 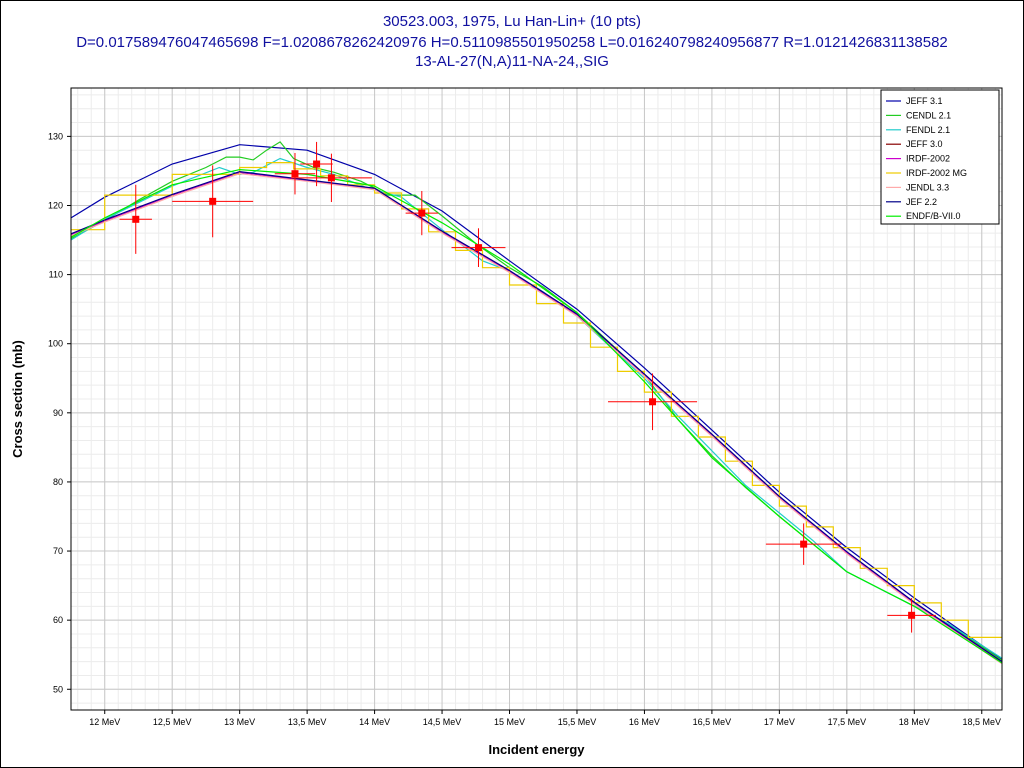 I want to click on x-tick-label: 17,5 MeV, so click(x=847, y=722).